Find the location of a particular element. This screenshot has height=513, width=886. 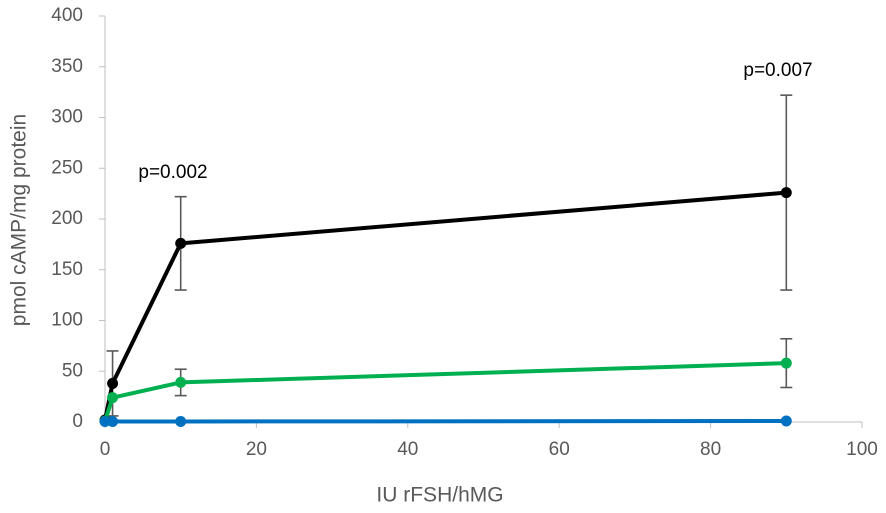

y-tick-label: 200 is located at coordinates (67, 218).